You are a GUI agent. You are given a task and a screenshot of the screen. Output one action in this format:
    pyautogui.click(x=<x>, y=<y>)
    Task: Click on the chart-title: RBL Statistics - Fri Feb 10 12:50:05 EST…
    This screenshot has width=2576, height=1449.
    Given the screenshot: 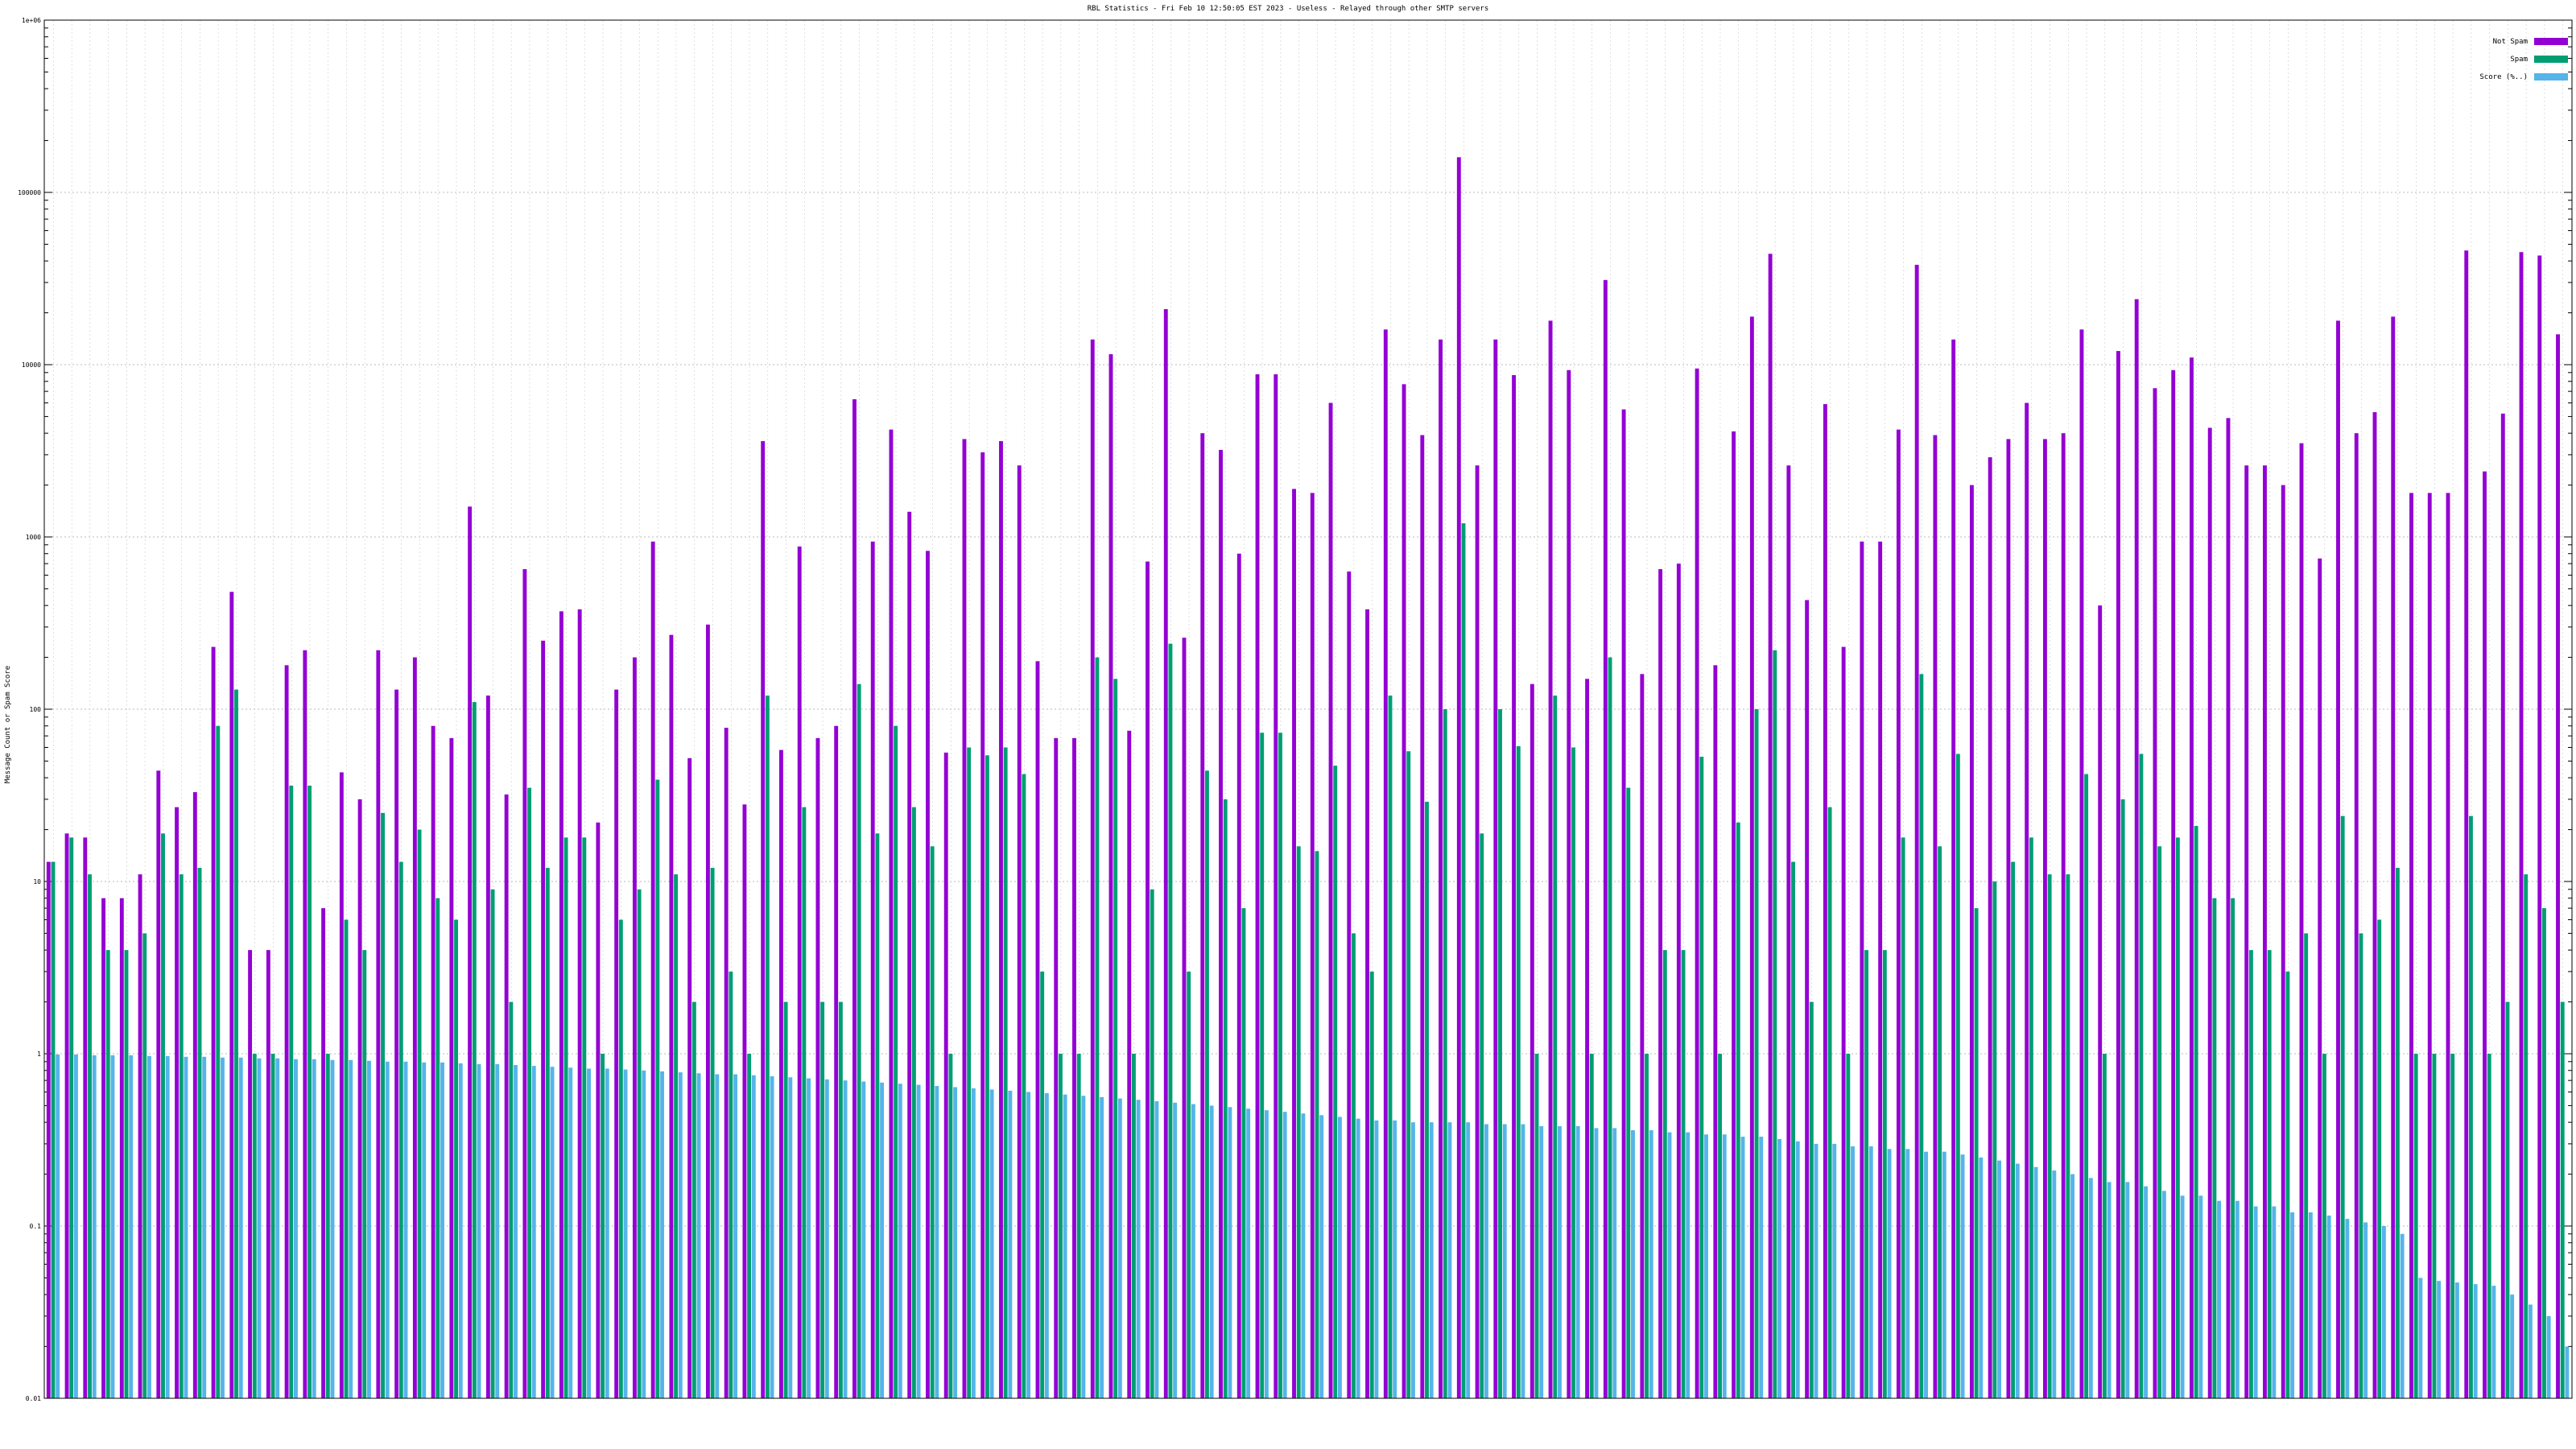 What is the action you would take?
    pyautogui.click(x=1288, y=9)
    